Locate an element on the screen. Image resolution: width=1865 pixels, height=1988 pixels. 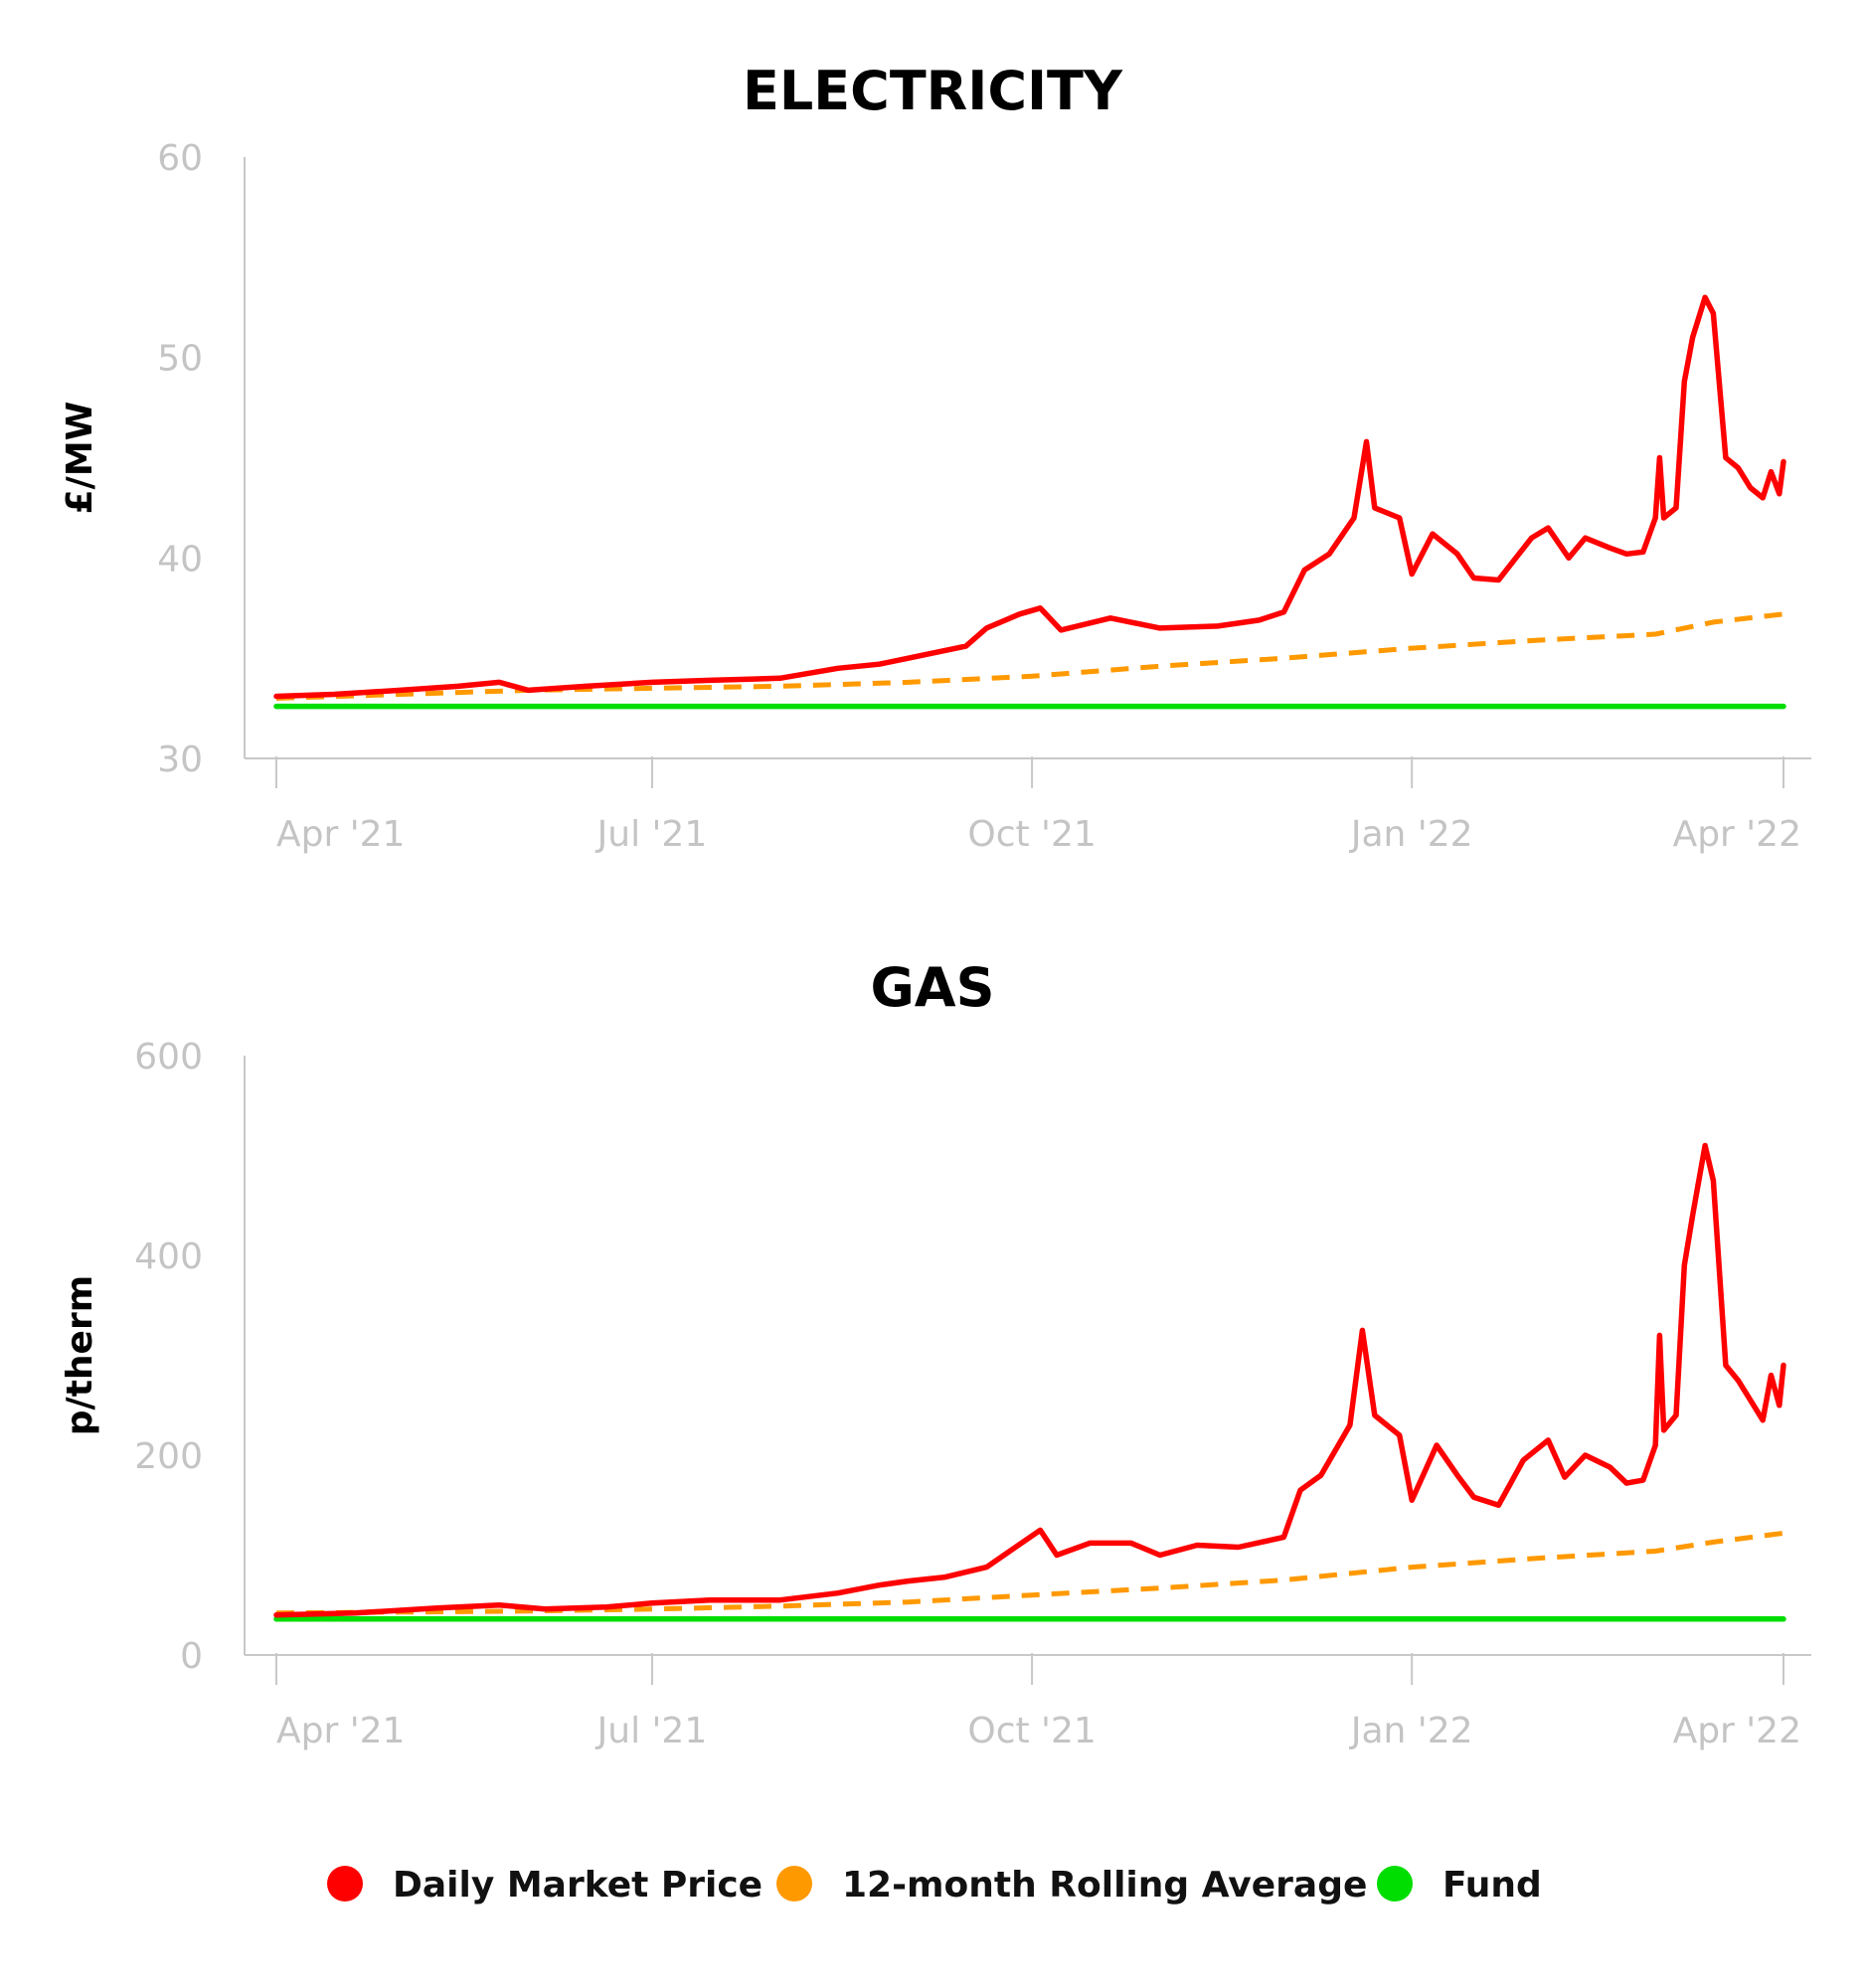
y-tick-label: 30 is located at coordinates (180, 760).